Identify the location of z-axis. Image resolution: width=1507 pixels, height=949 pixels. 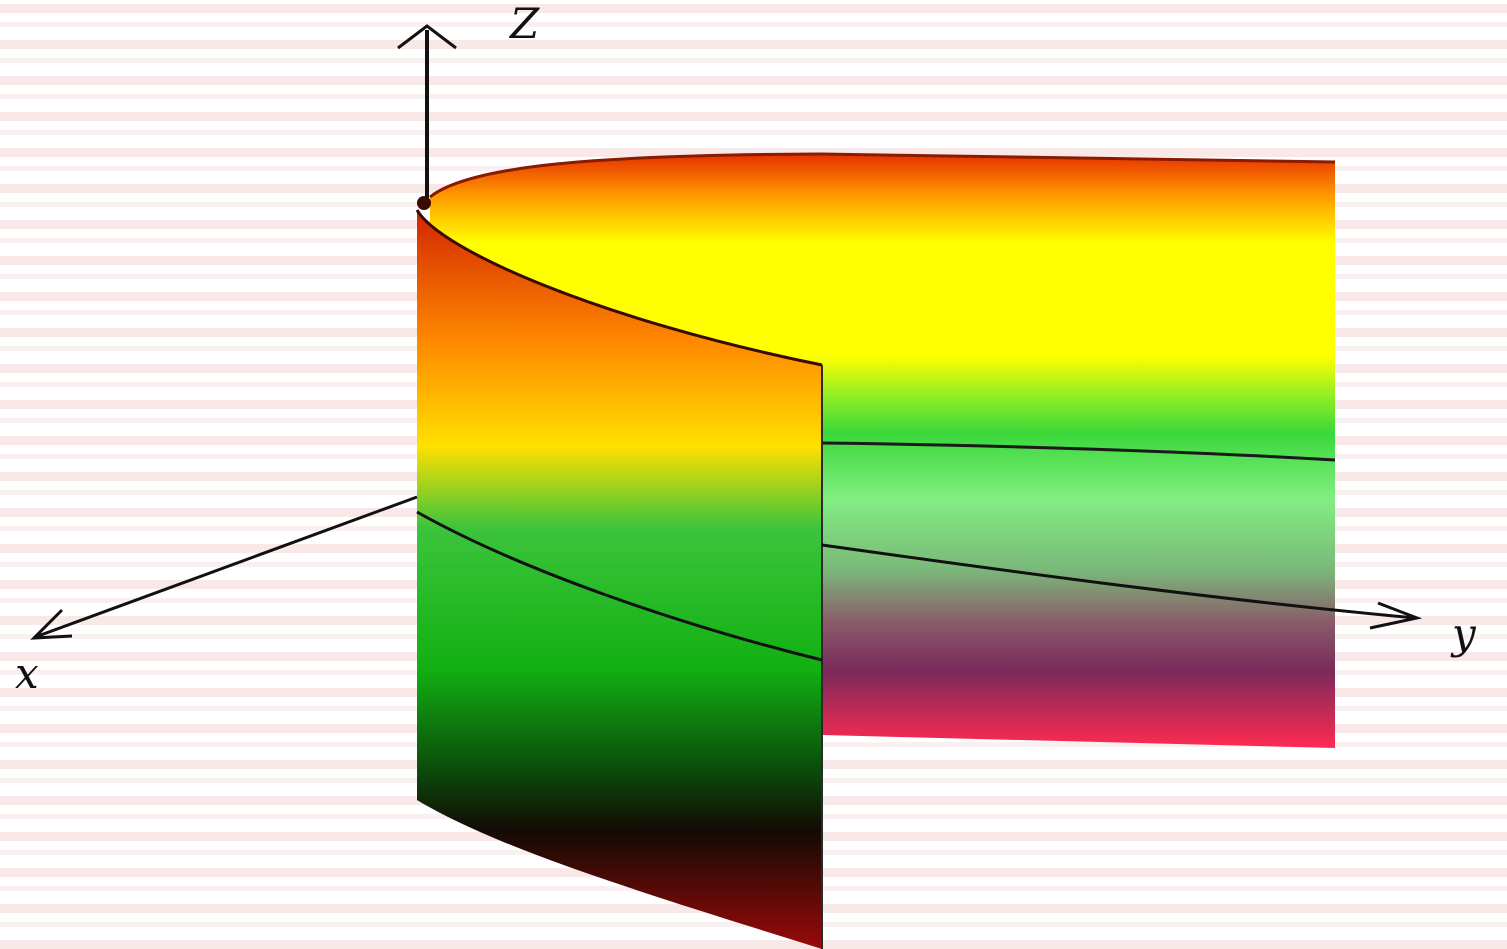
(427, 117).